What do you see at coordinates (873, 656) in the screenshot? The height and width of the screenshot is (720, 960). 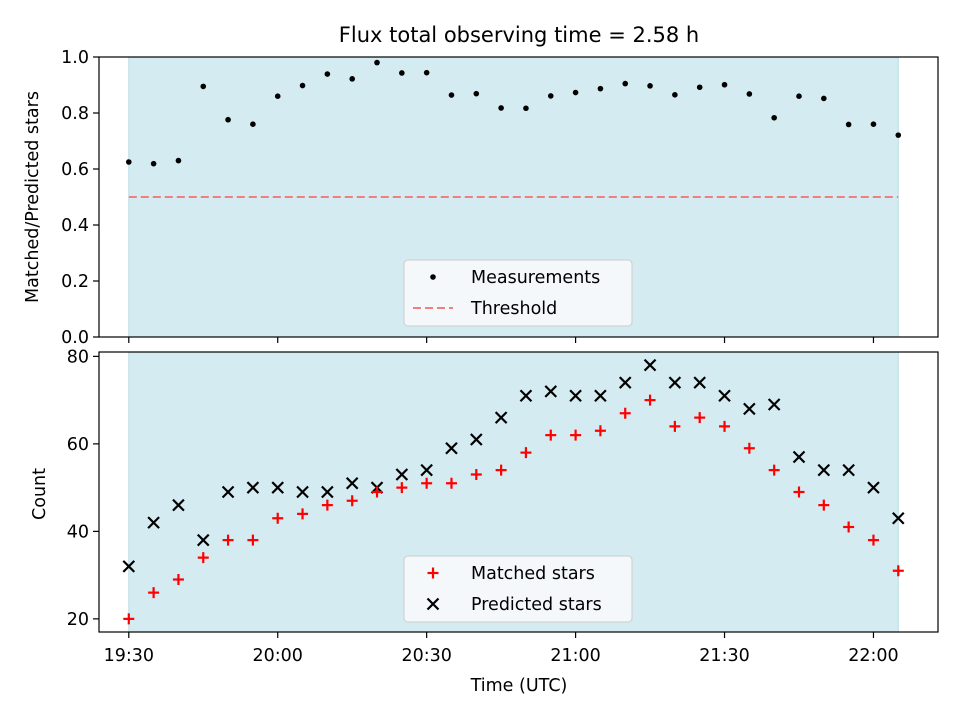 I see `x-tick-label: 22:00` at bounding box center [873, 656].